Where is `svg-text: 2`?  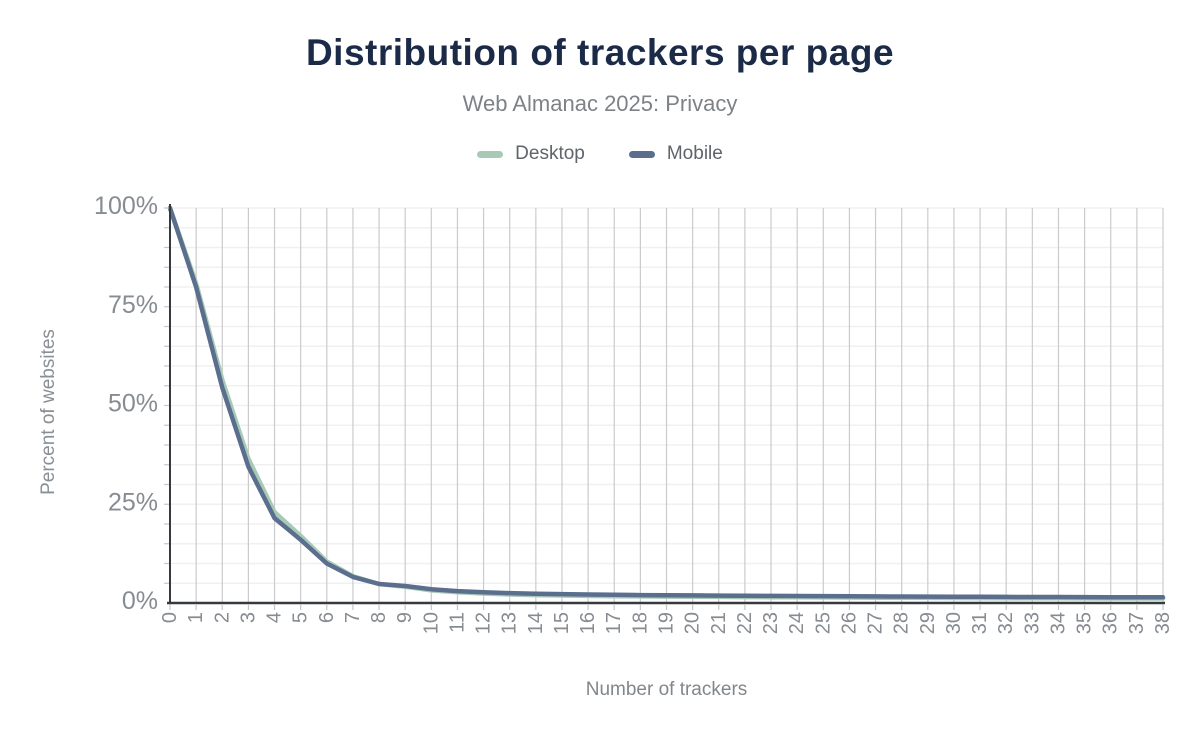
svg-text: 2 is located at coordinates (222, 617).